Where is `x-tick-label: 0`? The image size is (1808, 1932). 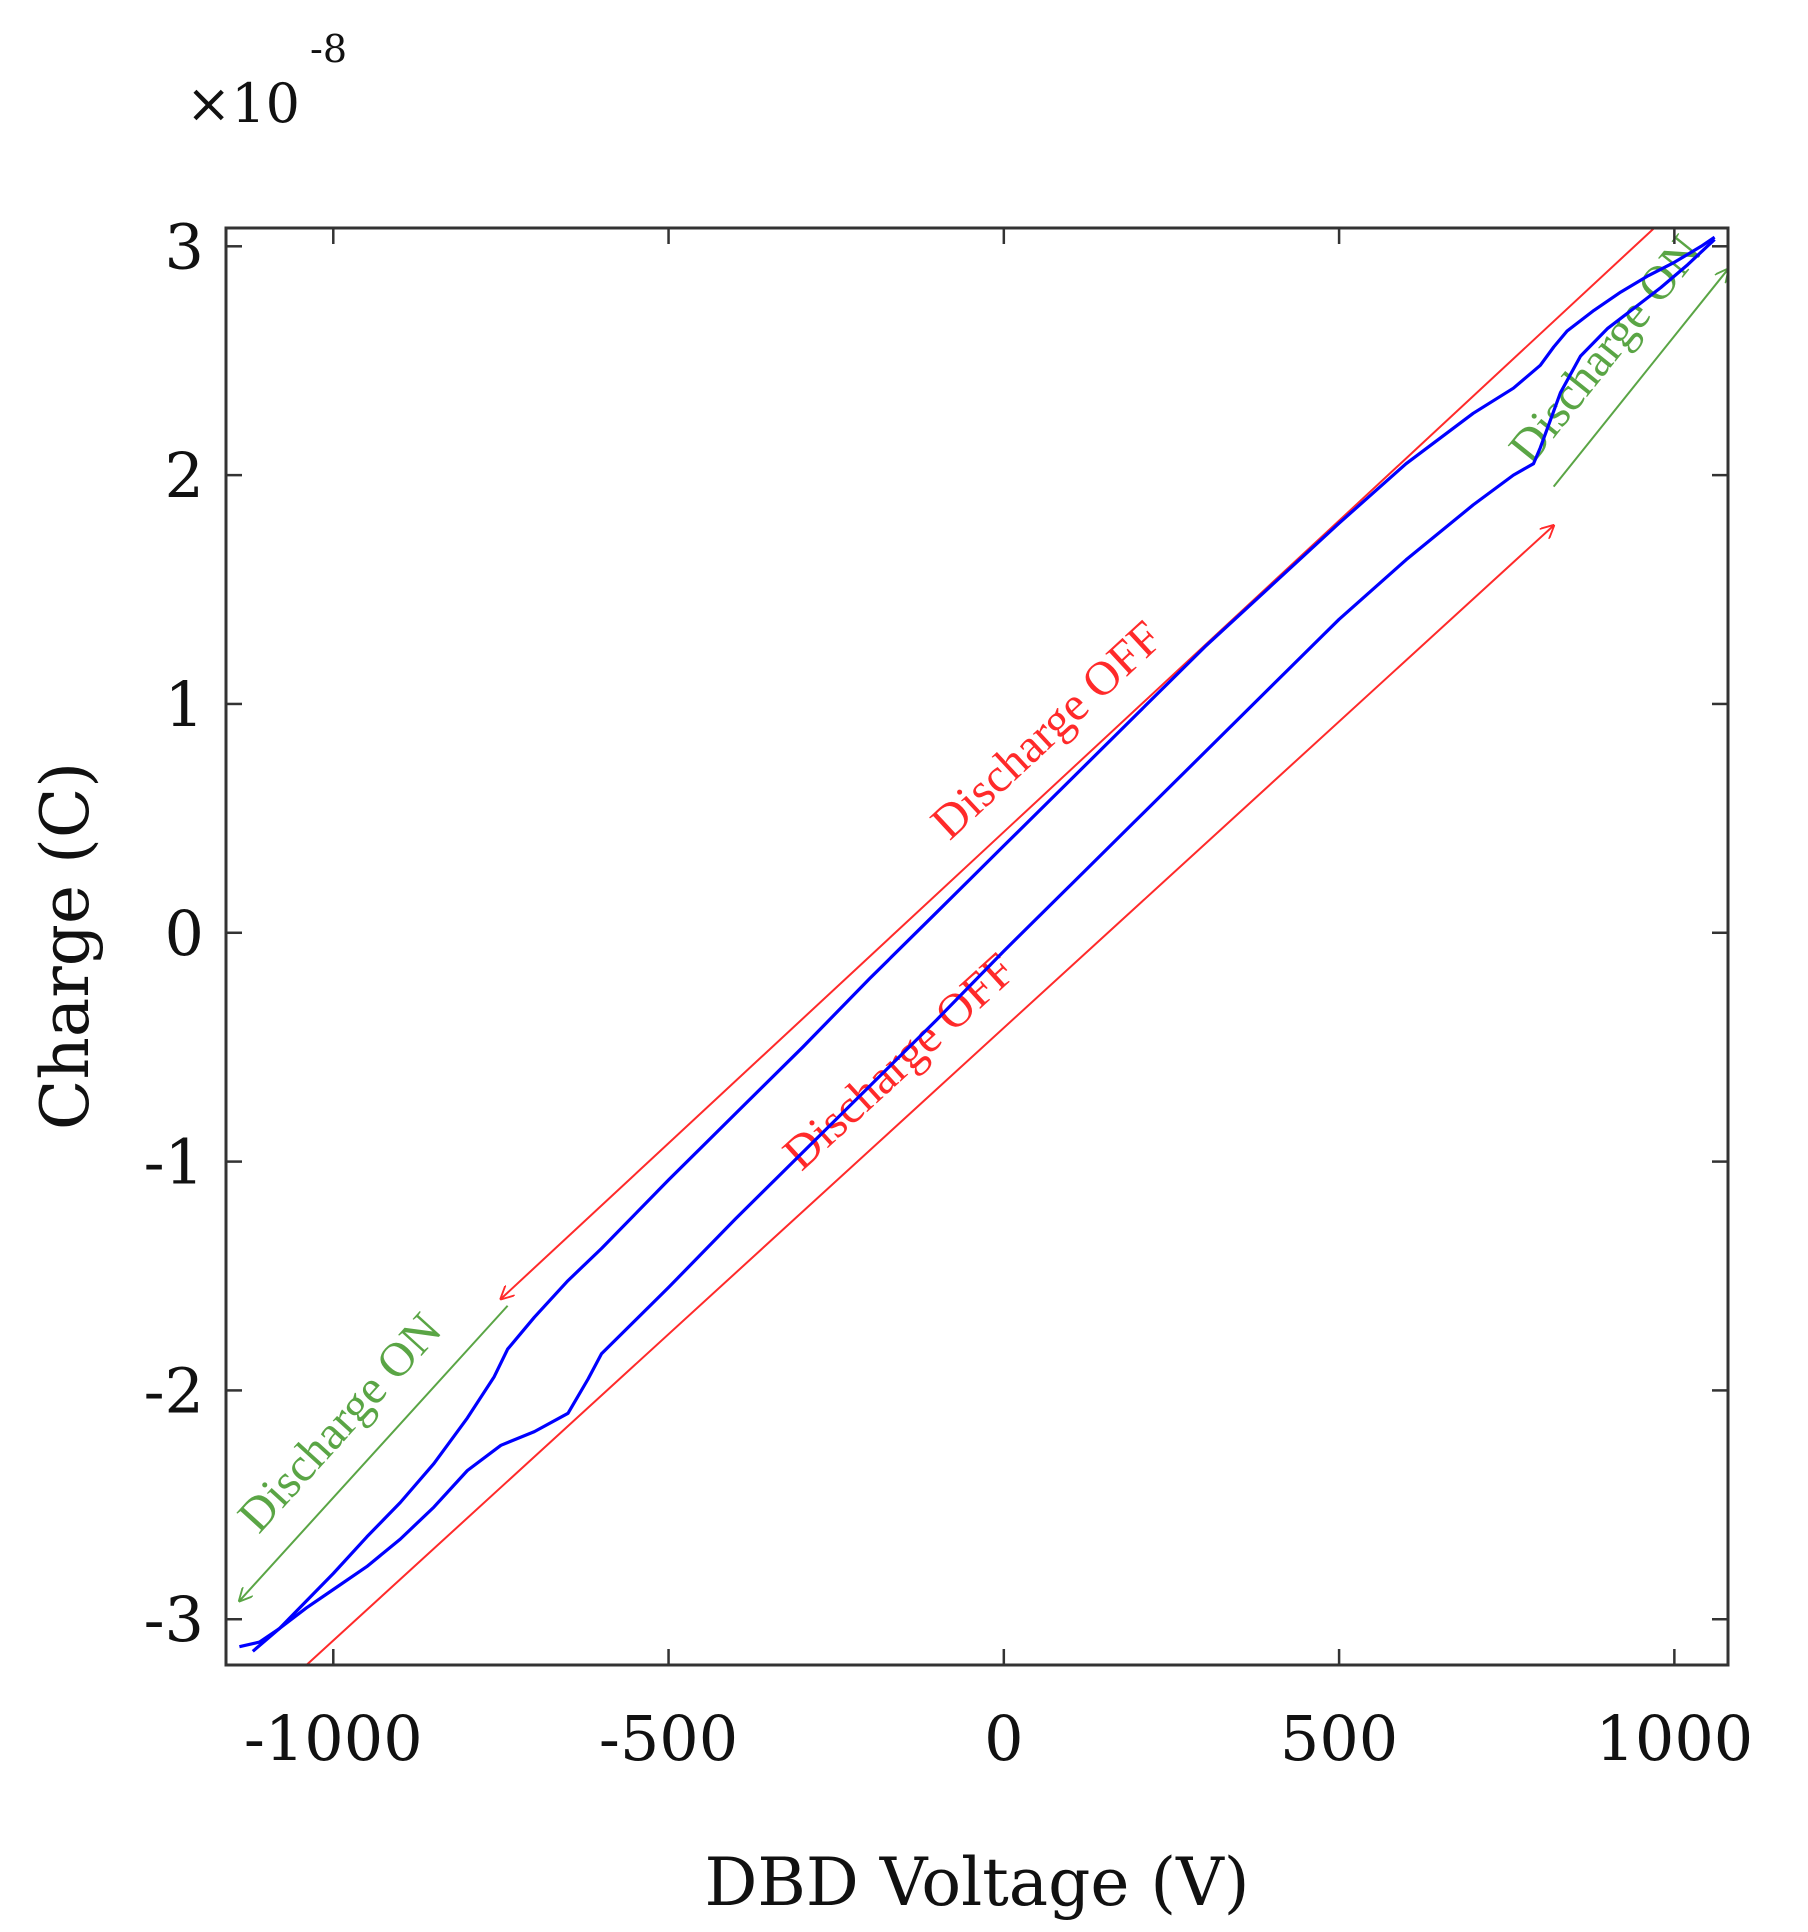
x-tick-label: 0 is located at coordinates (1003, 1738).